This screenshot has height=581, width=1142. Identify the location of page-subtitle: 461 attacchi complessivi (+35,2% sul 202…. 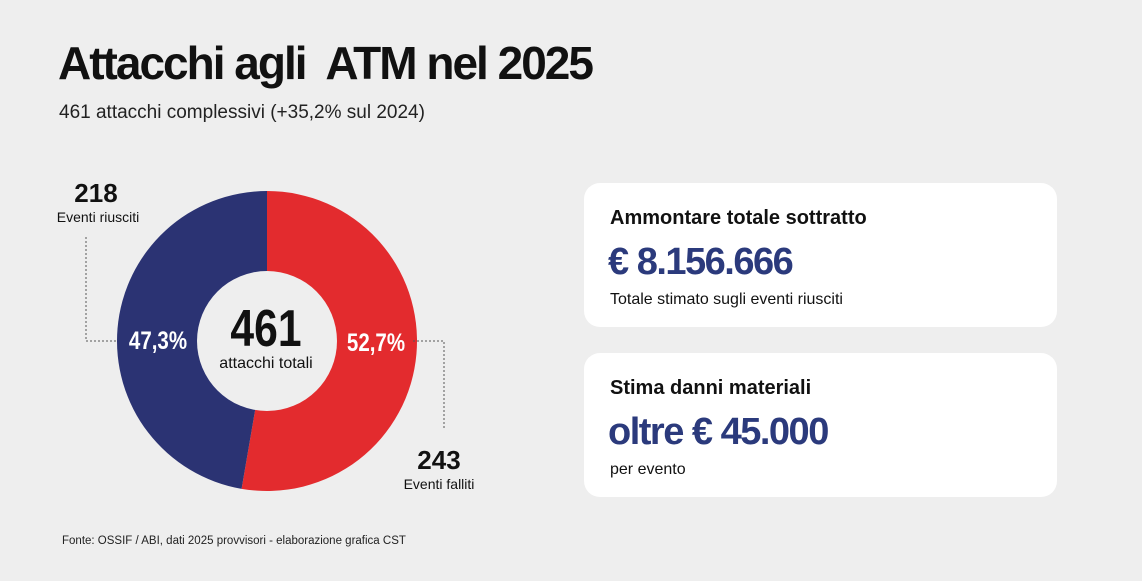
(242, 112).